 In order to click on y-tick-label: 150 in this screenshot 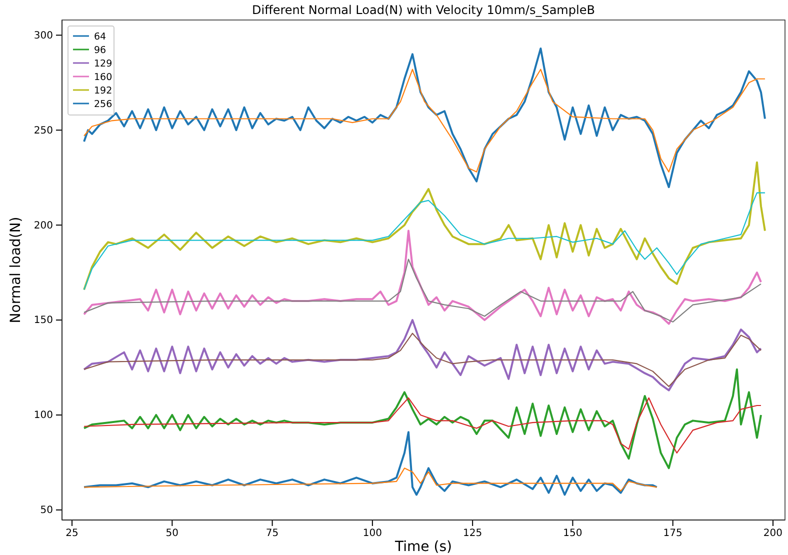, I will do `click(43, 320)`.